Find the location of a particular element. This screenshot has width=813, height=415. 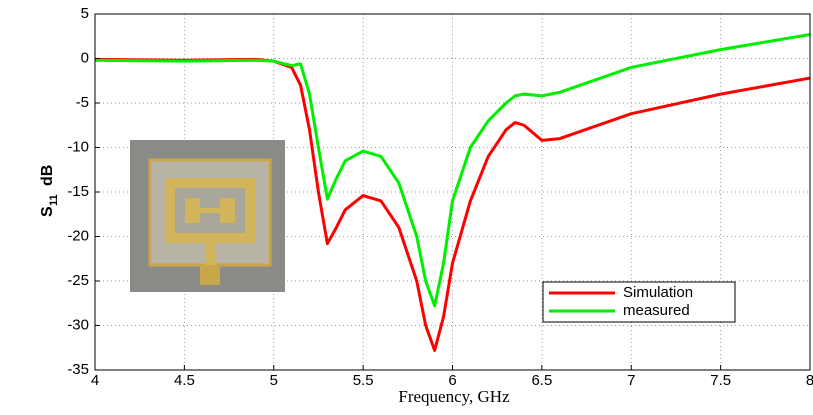

x-tick-label: 6 is located at coordinates (452, 380).